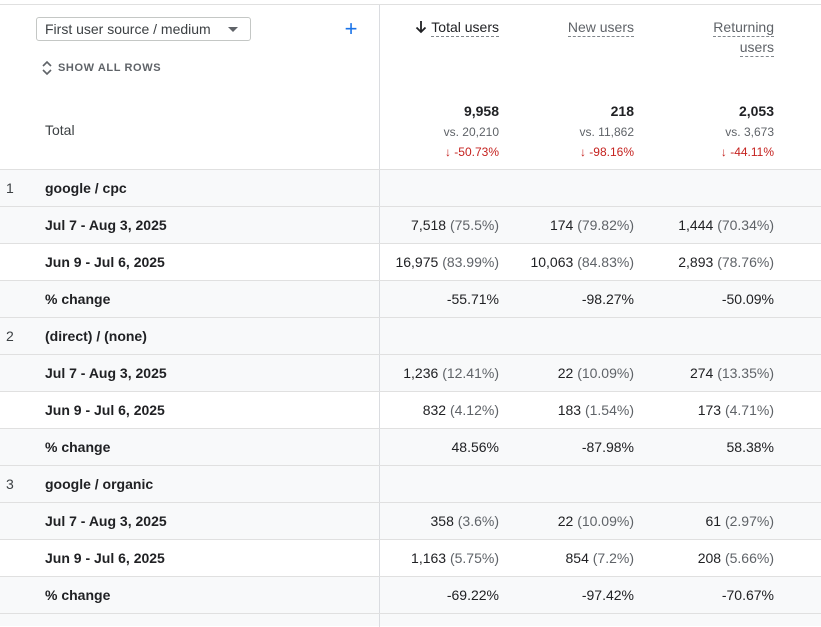  I want to click on table-group-row: 2 (direct) / (none), so click(410, 336).